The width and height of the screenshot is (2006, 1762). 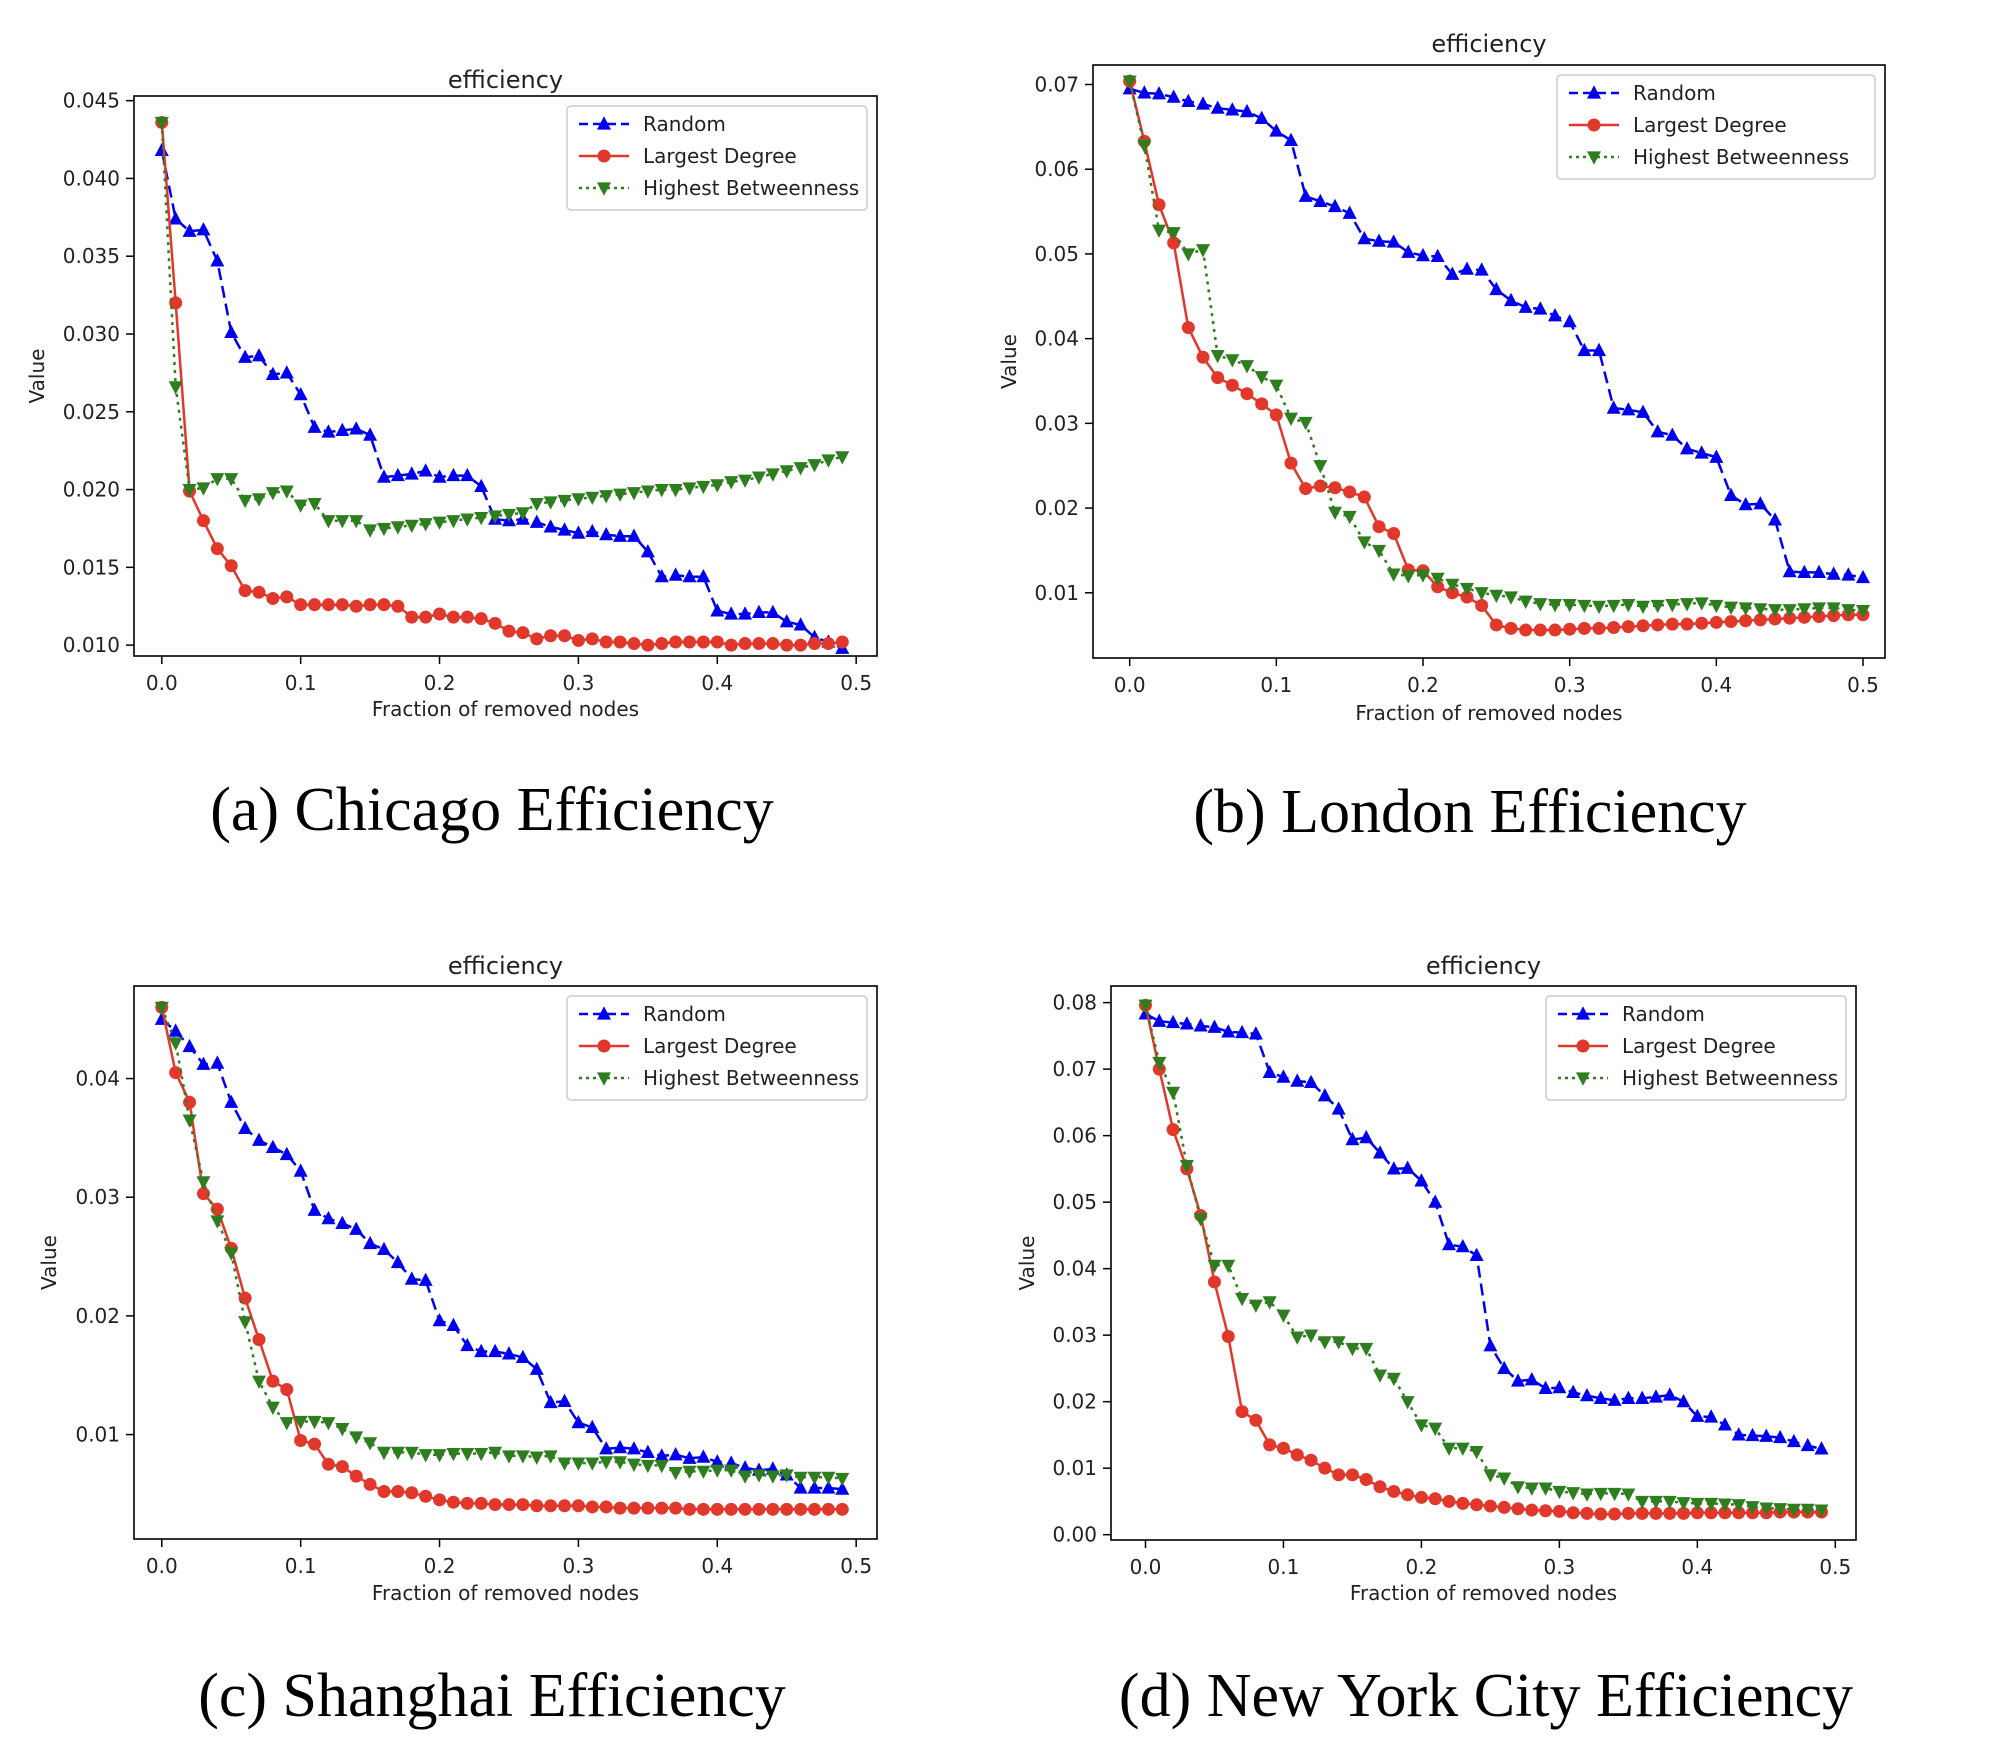 I want to click on y-tick-label: 0.045, so click(x=91, y=101).